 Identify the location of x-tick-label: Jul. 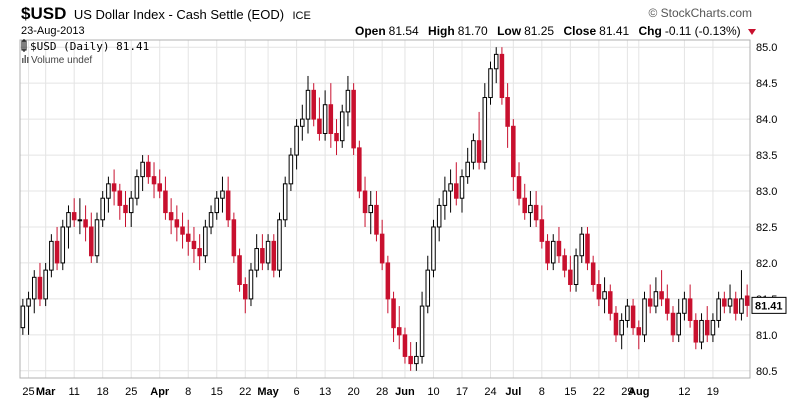
(513, 392).